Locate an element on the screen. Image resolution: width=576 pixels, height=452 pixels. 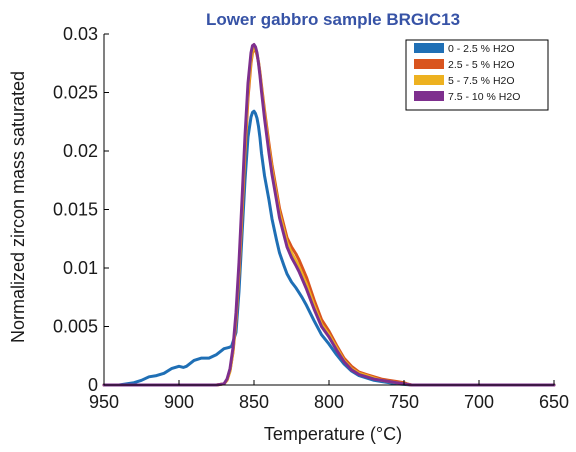
y-tick-label: 0.005 is located at coordinates (75, 327).